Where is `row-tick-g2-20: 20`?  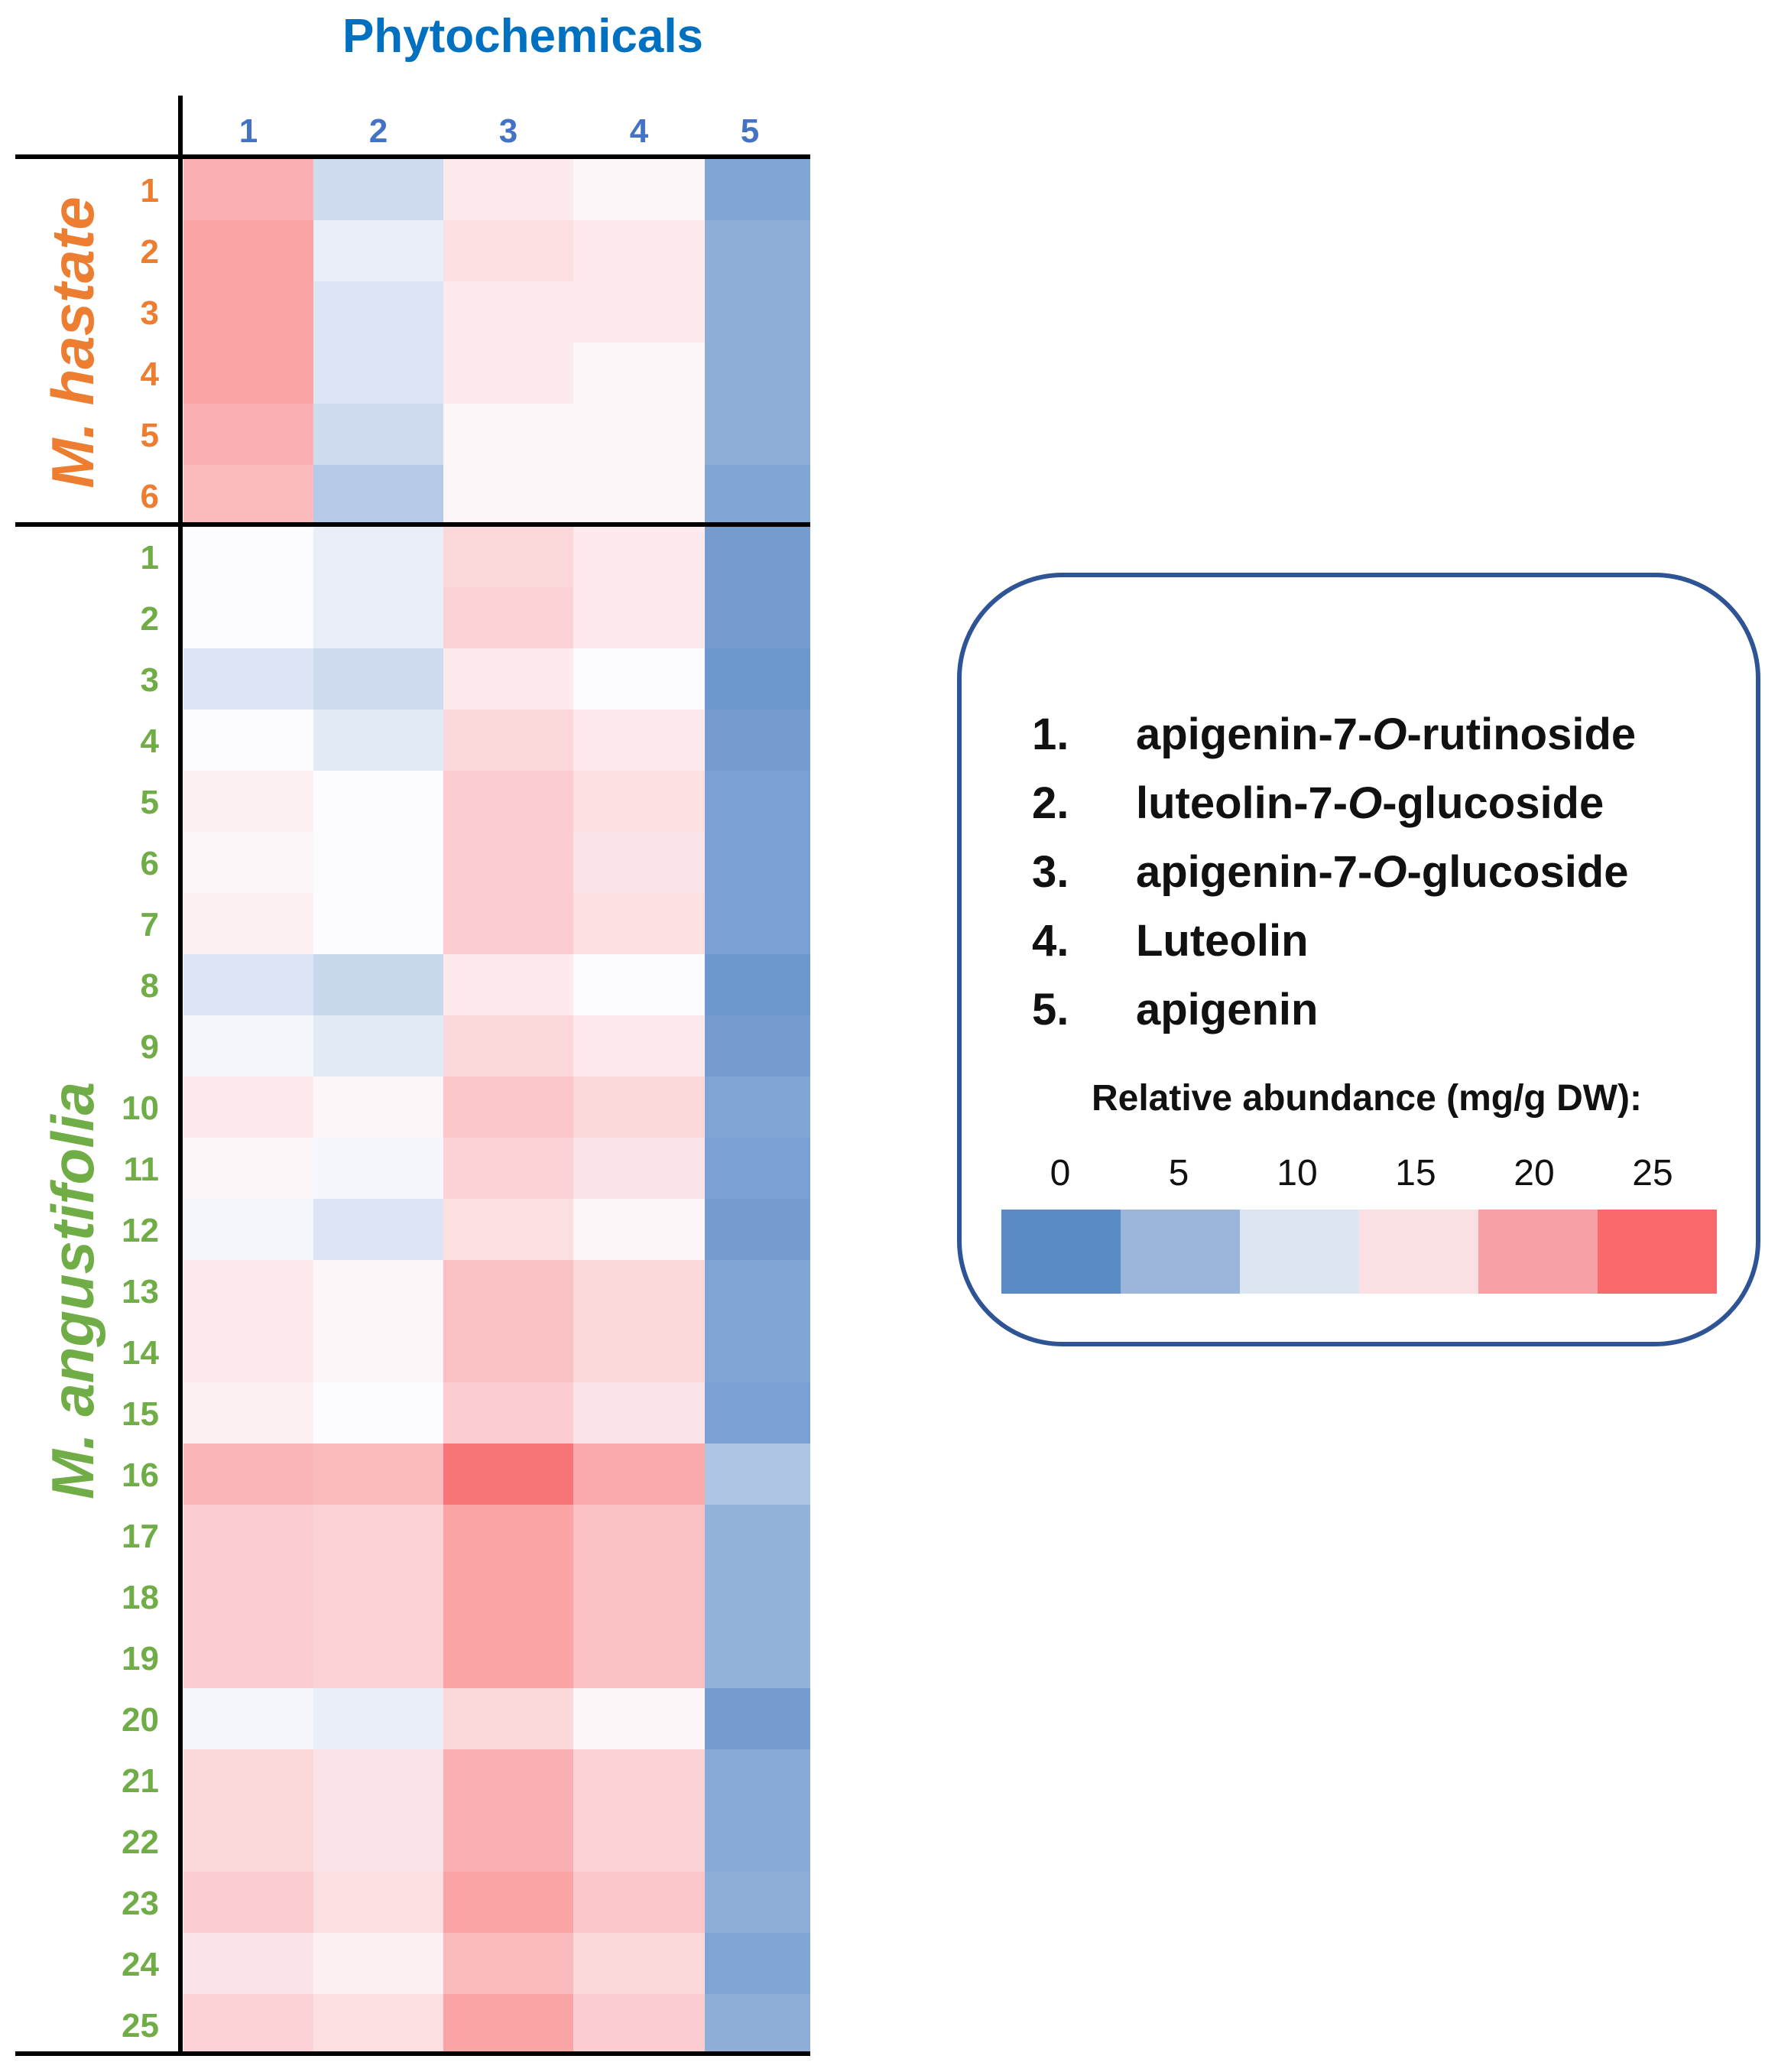 row-tick-g2-20: 20 is located at coordinates (141, 1720).